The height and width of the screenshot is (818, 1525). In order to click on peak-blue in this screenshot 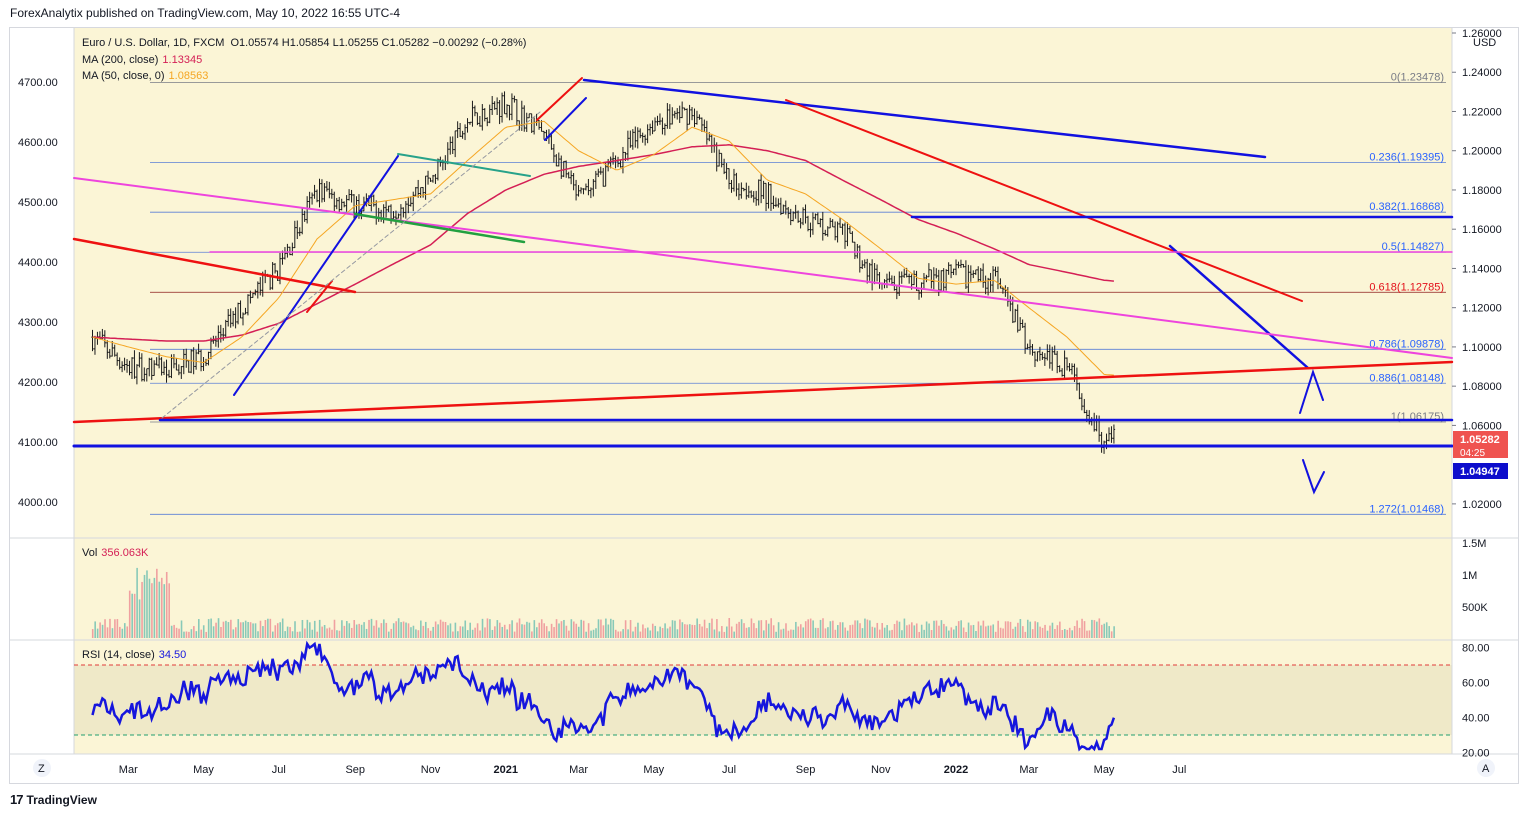, I will do `click(565, 119)`.